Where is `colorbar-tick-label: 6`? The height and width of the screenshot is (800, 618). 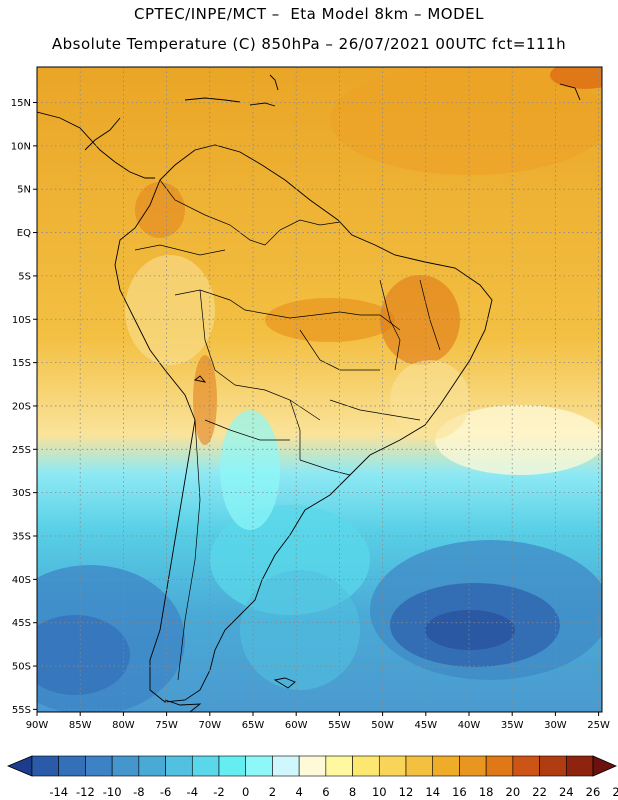
colorbar-tick-label: 6 is located at coordinates (325, 792).